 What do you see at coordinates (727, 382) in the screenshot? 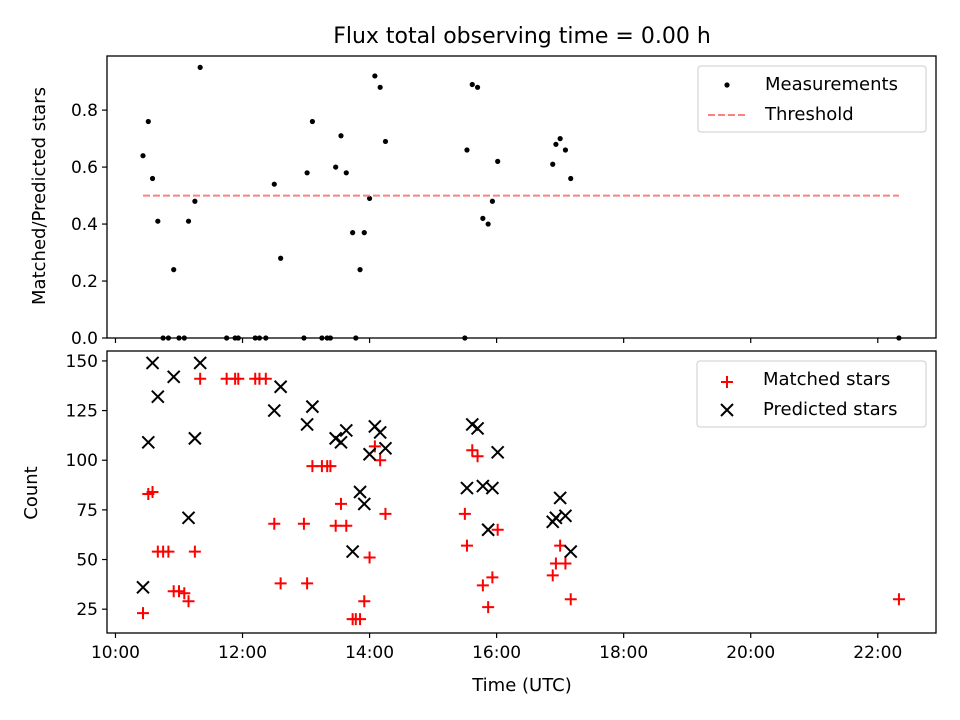
I see `legend-matched-marker` at bounding box center [727, 382].